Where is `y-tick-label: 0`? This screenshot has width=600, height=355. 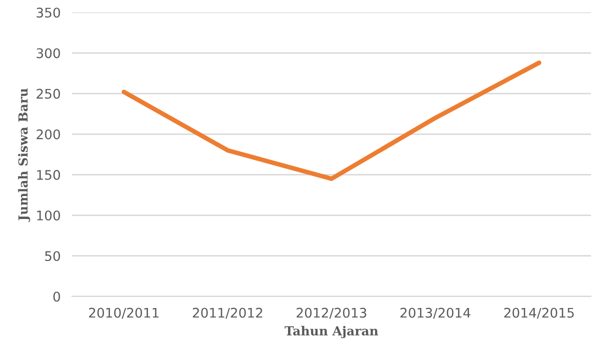
y-tick-label: 0 is located at coordinates (56, 297).